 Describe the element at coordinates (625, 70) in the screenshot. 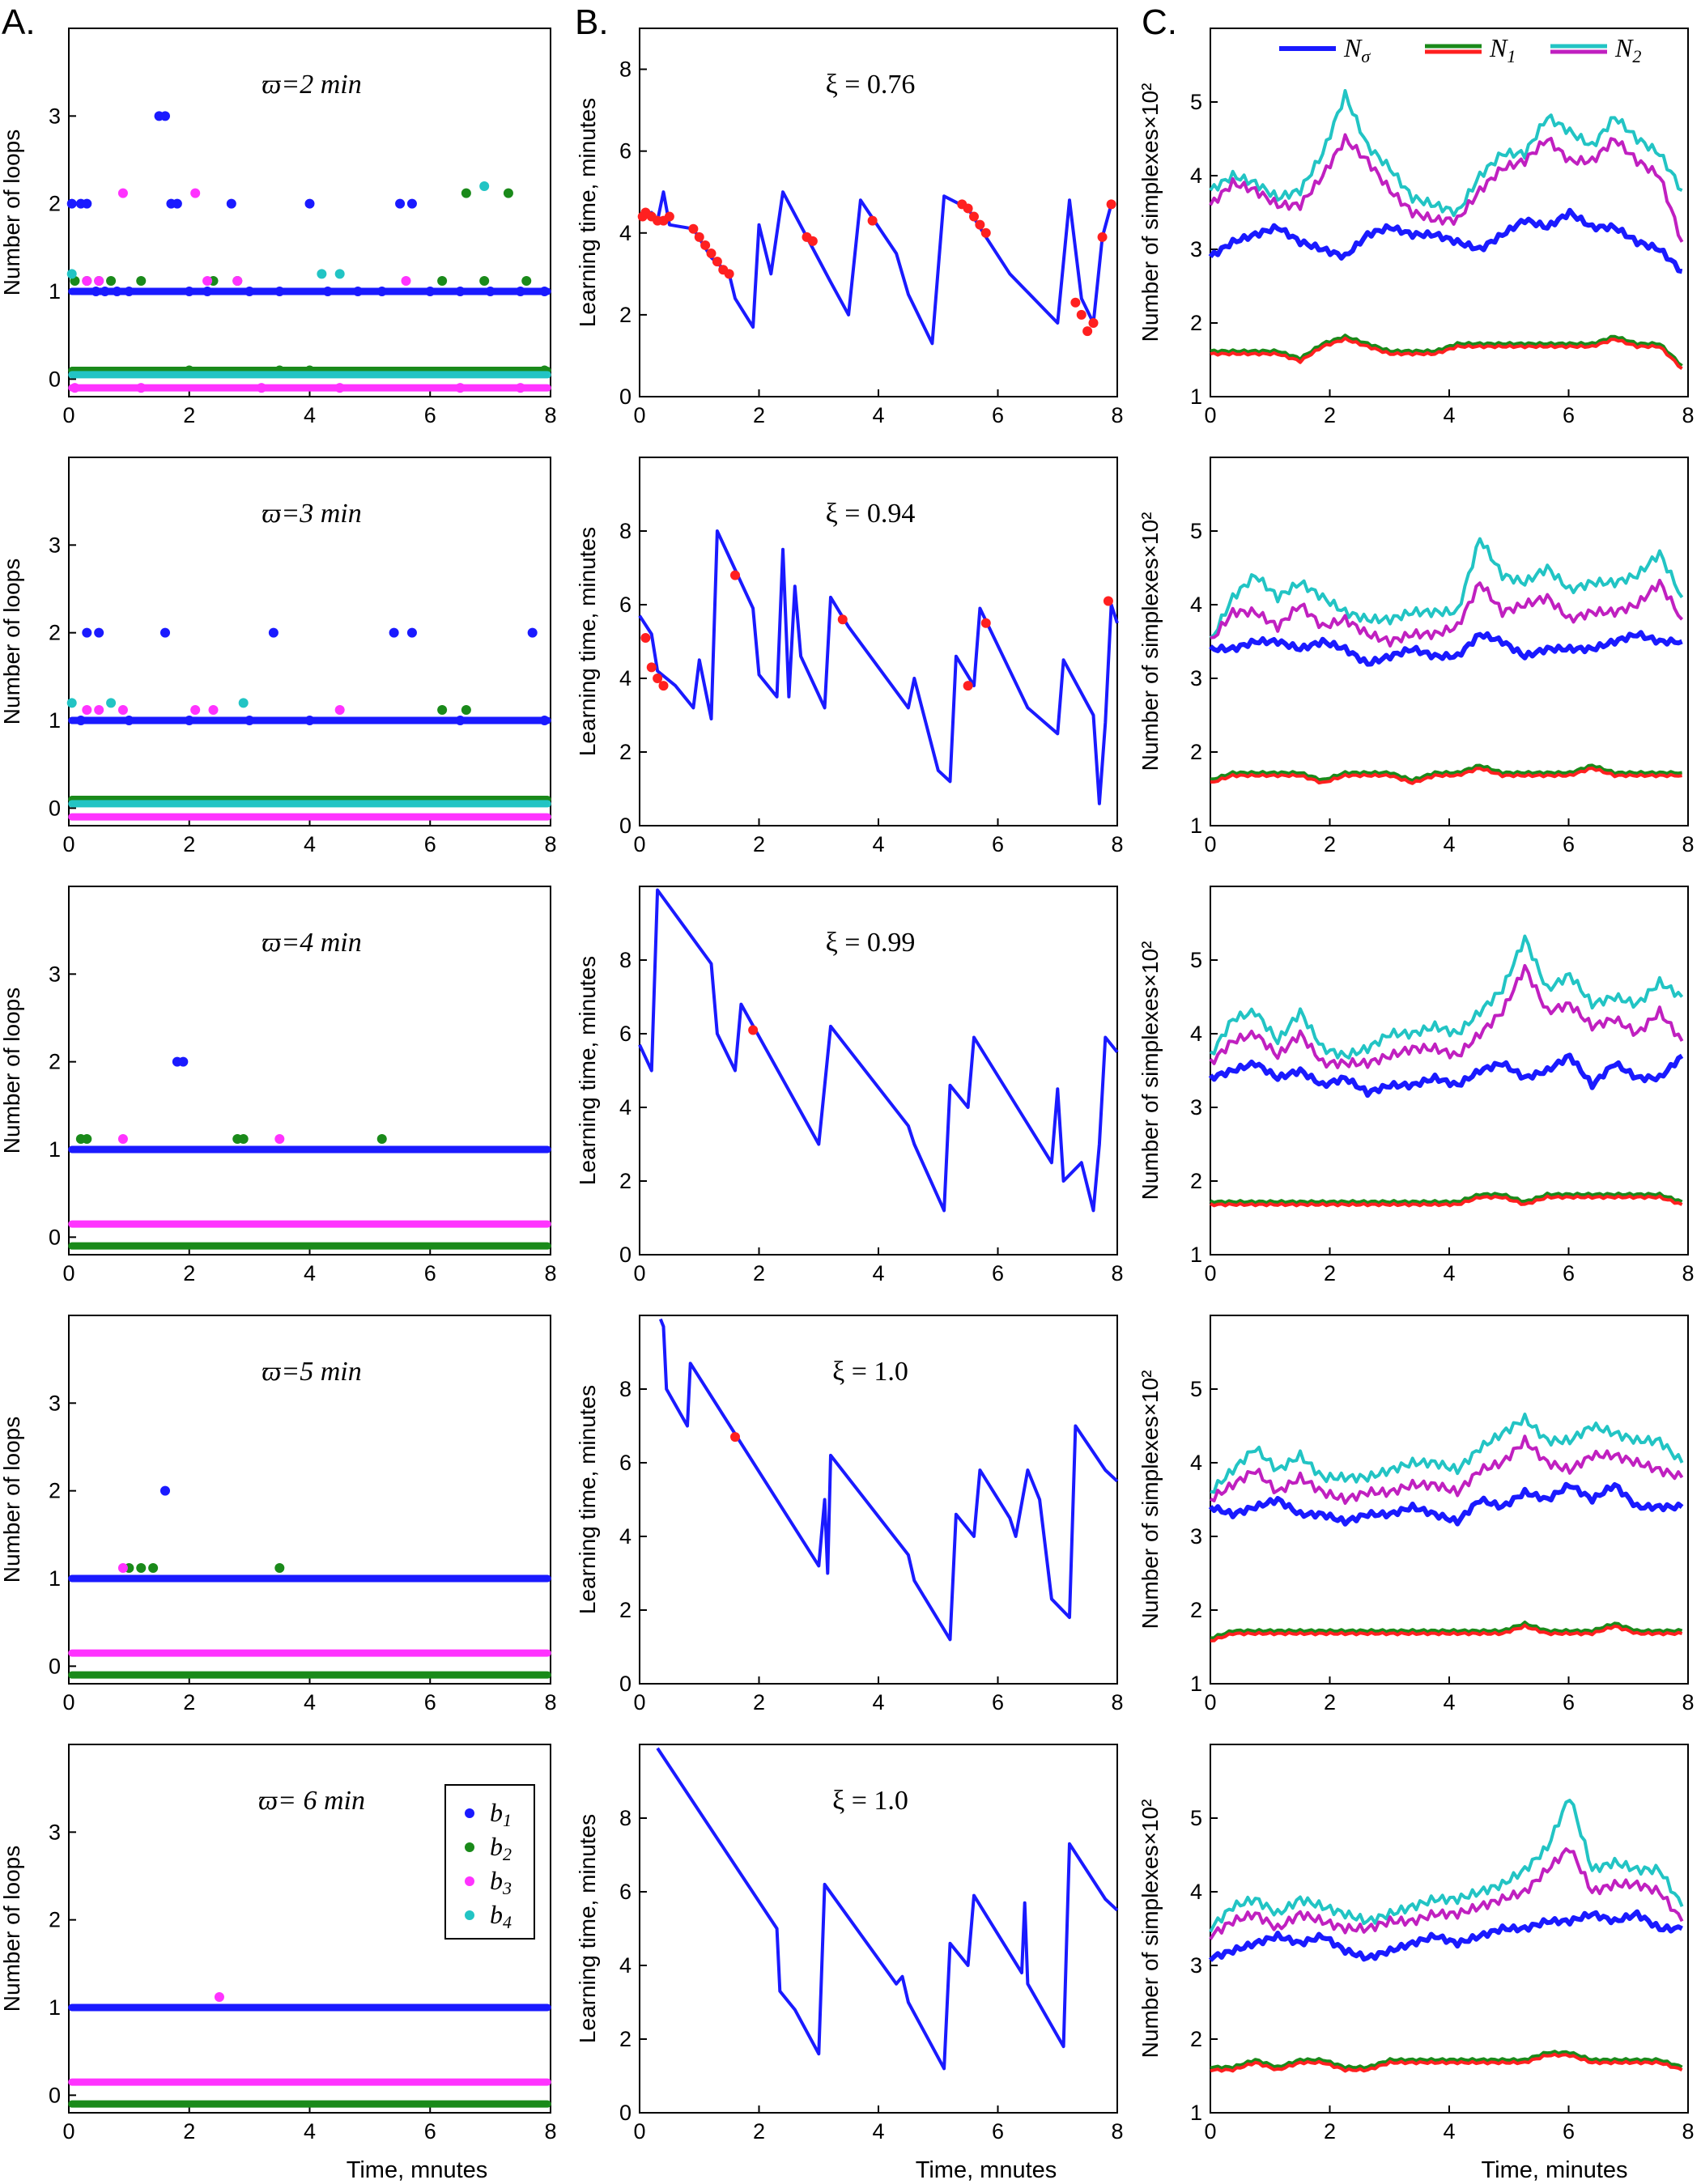

I see `panel-b-ytick-label: 8` at that location.